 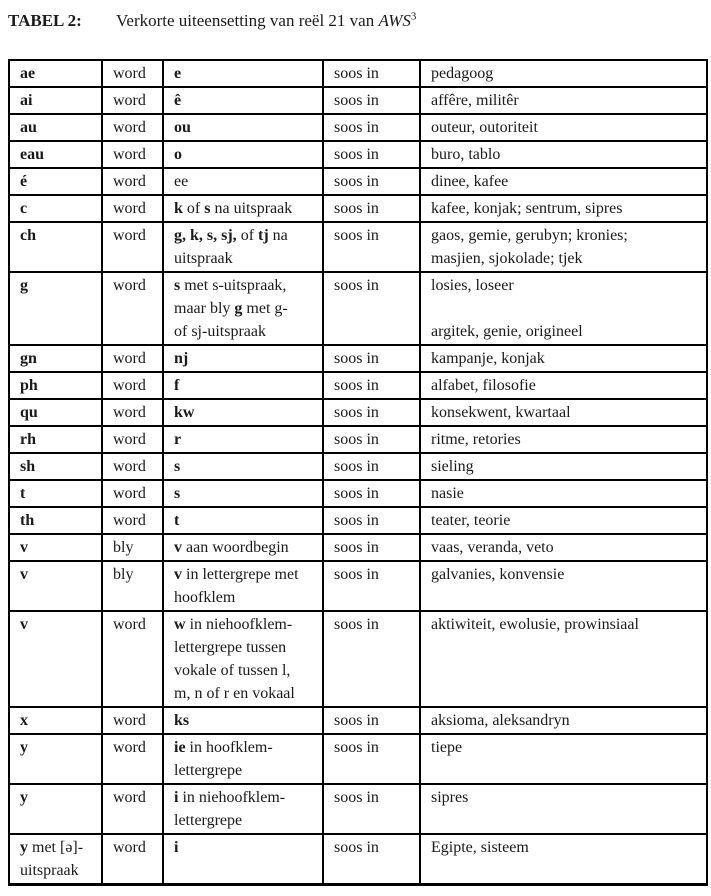 What do you see at coordinates (563, 308) in the screenshot?
I see `examples-cell: losies, loseer argitek, genie, origineel` at bounding box center [563, 308].